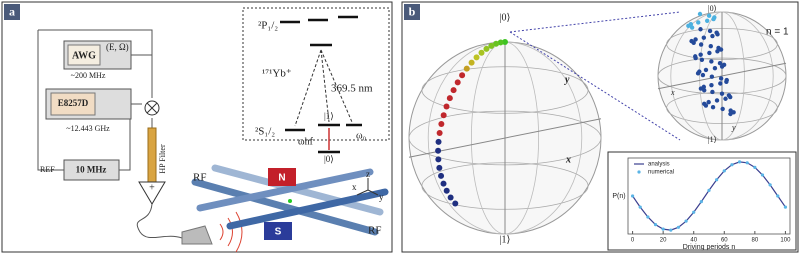 This screenshot has height=254, width=800. Describe the element at coordinates (361, 135) in the screenshot. I see `omega-0: ω₀` at that location.